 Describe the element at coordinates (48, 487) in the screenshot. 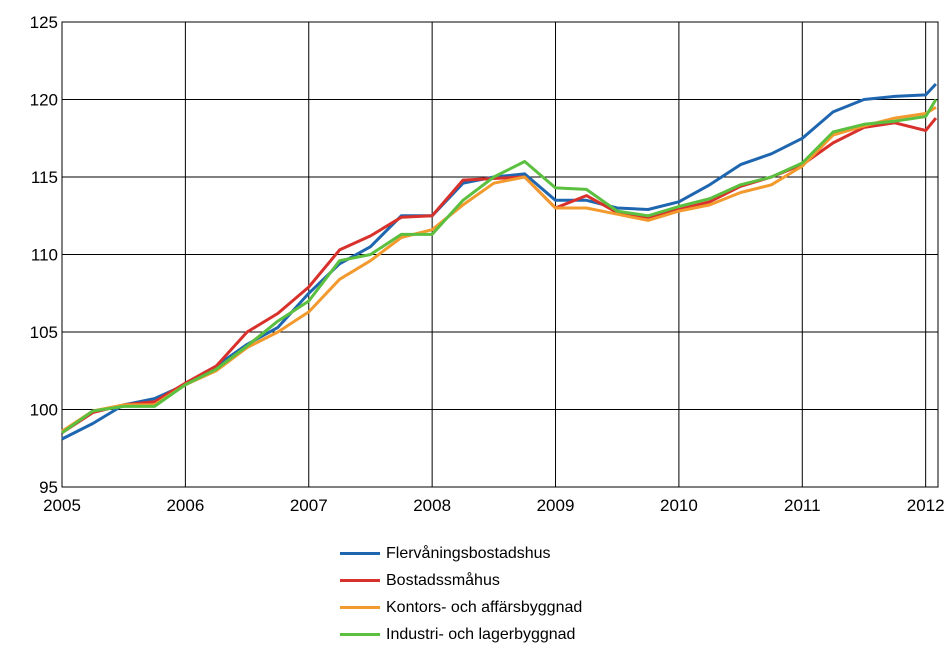

I see `y-tick-label: 95` at that location.